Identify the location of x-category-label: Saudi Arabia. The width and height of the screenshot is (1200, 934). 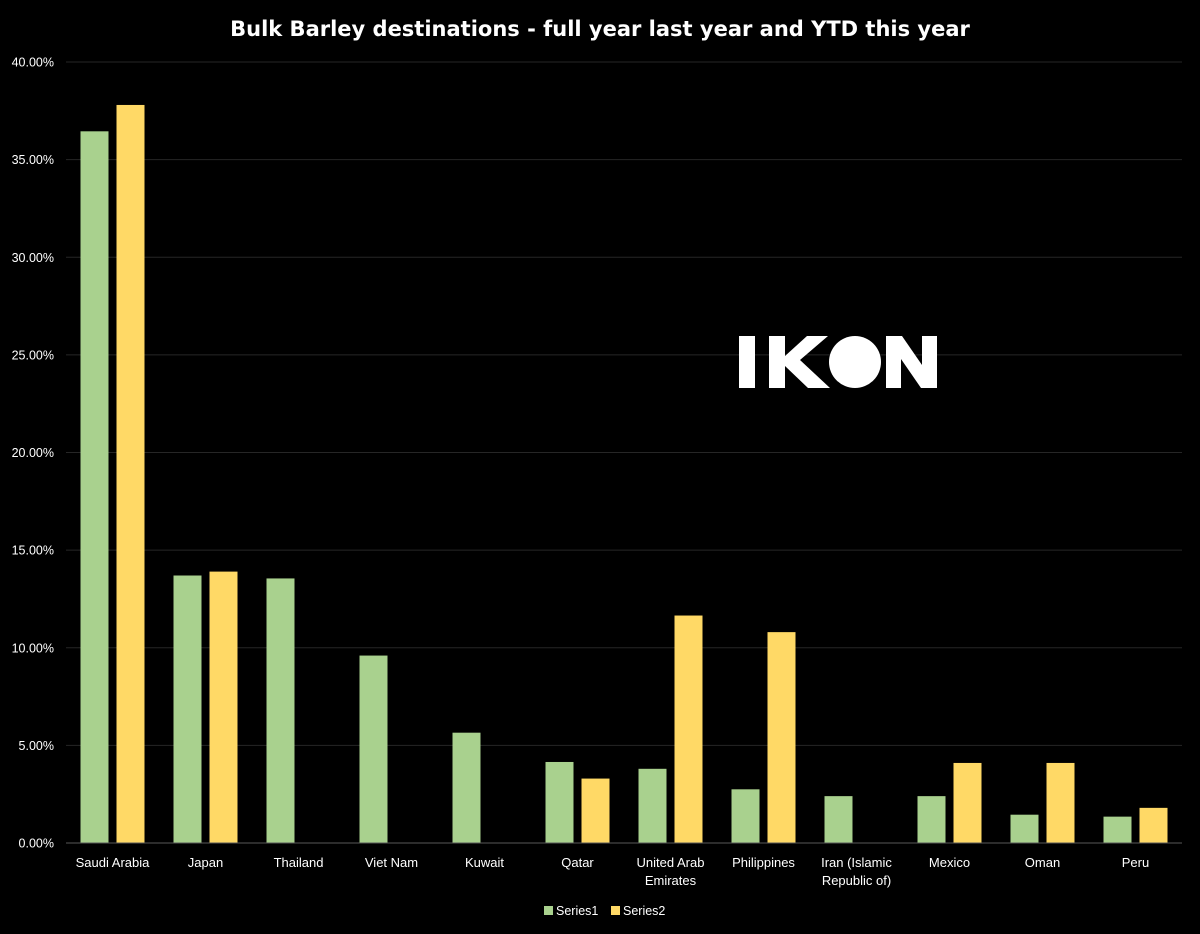
(113, 862).